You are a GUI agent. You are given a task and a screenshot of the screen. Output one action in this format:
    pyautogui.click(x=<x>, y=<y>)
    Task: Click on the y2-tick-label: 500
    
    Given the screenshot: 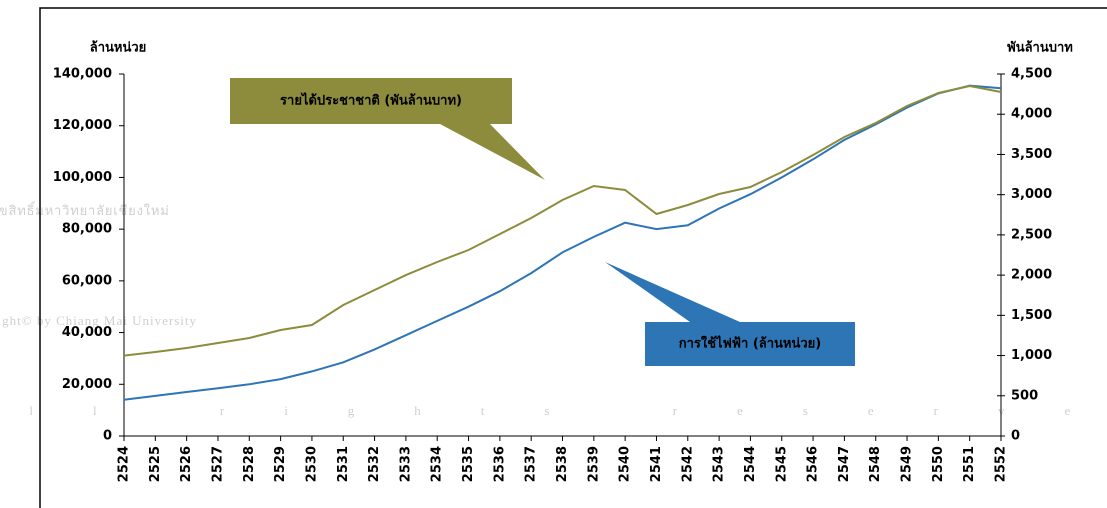 What is the action you would take?
    pyautogui.click(x=1024, y=395)
    